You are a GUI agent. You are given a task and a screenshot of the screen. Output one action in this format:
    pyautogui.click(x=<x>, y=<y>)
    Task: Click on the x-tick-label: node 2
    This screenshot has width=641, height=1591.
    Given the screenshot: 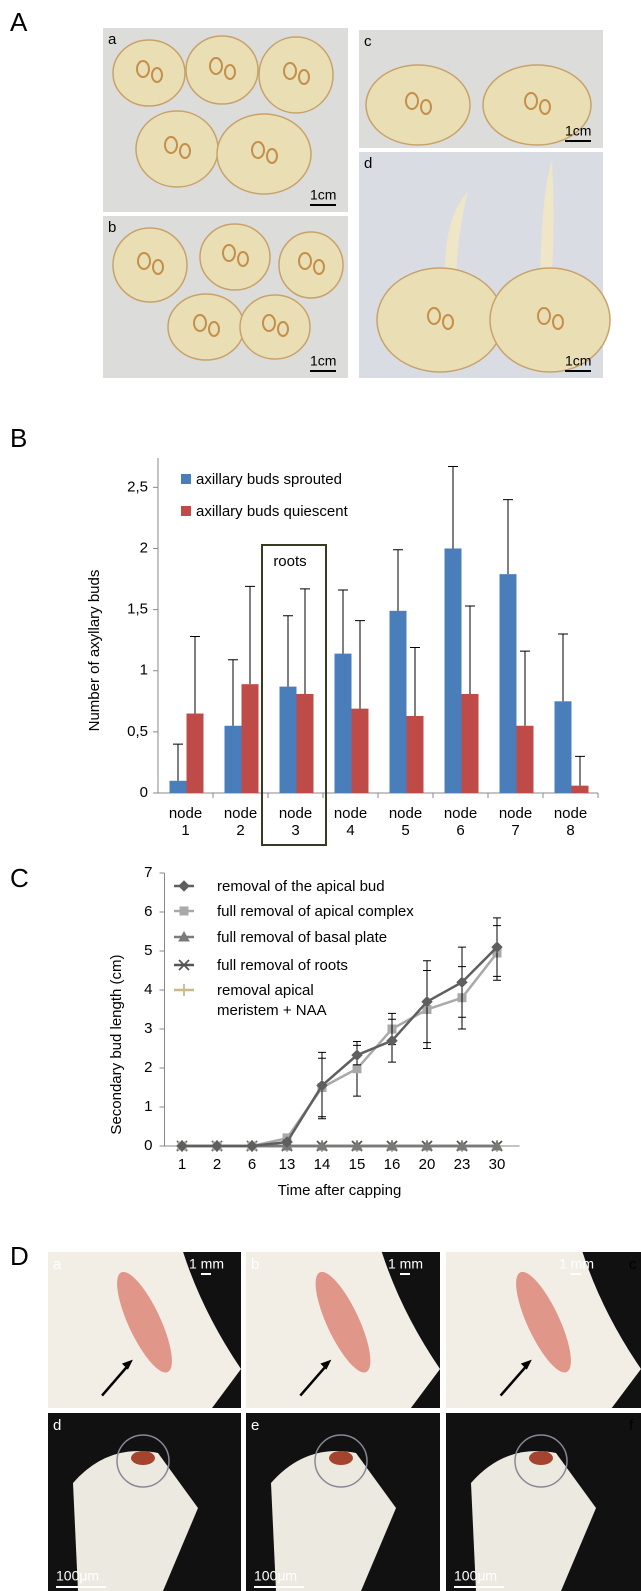 What is the action you would take?
    pyautogui.click(x=240, y=822)
    